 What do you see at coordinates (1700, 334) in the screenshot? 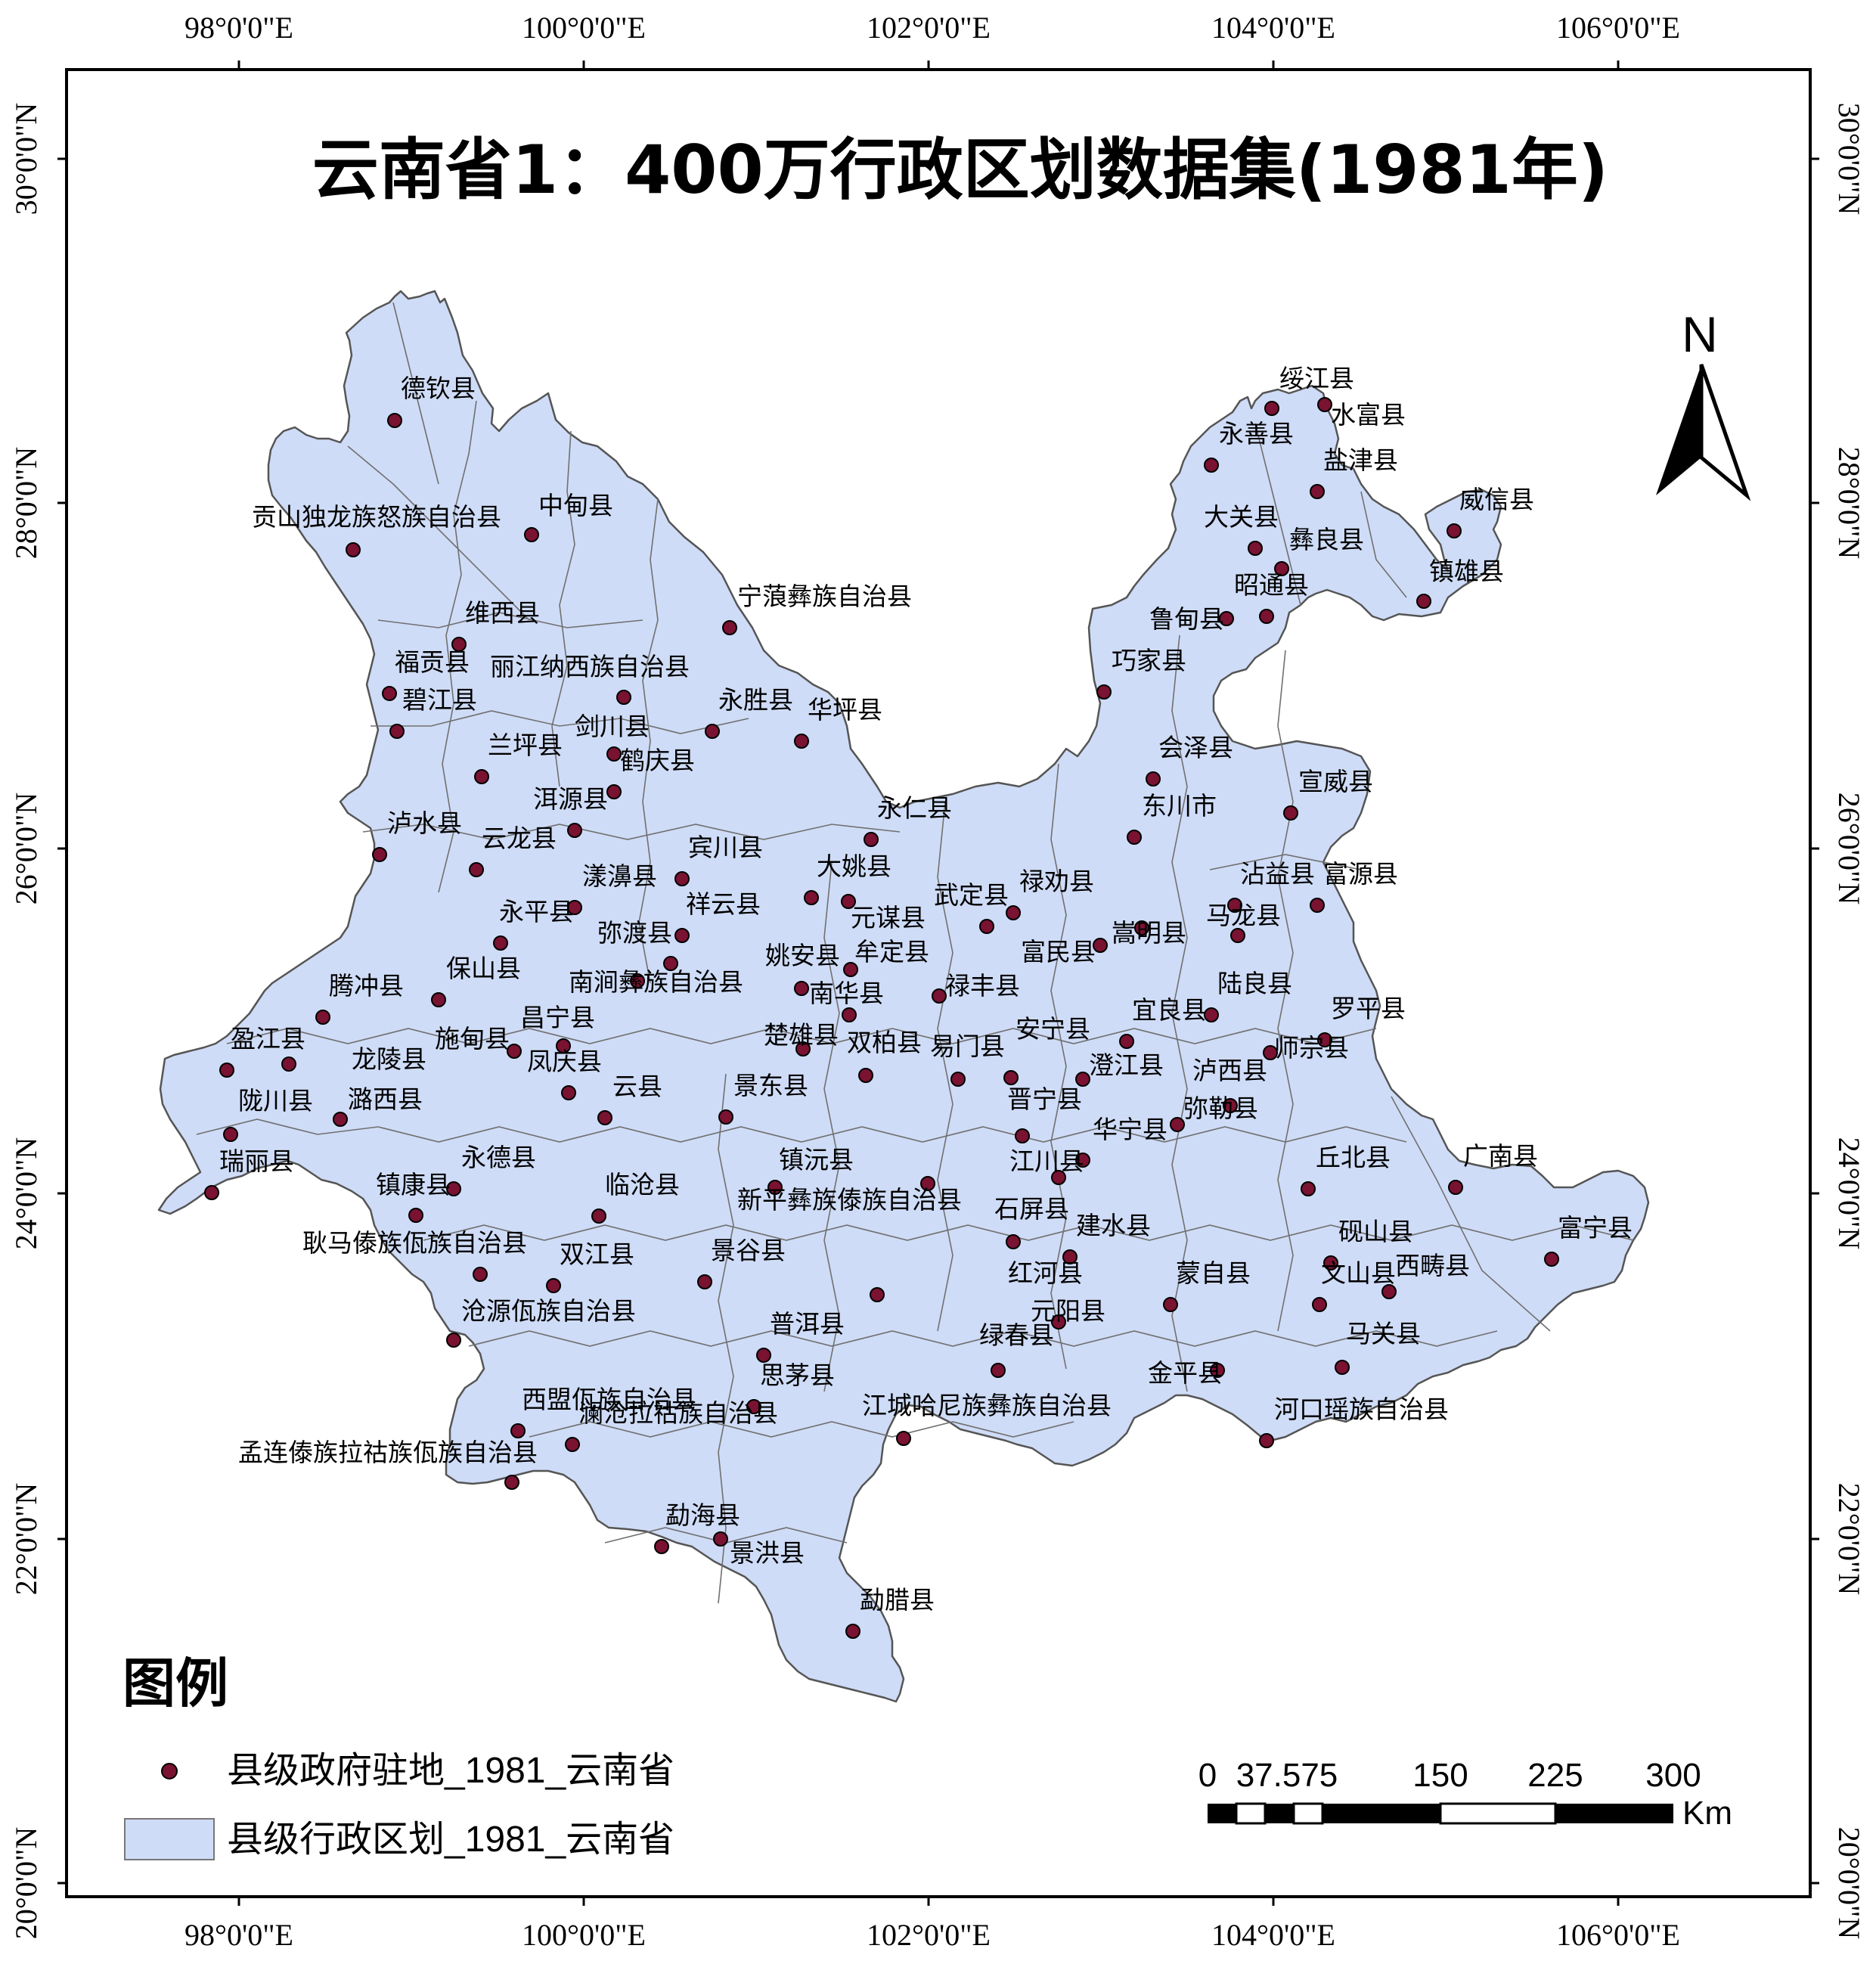
I see `north-label: N` at bounding box center [1700, 334].